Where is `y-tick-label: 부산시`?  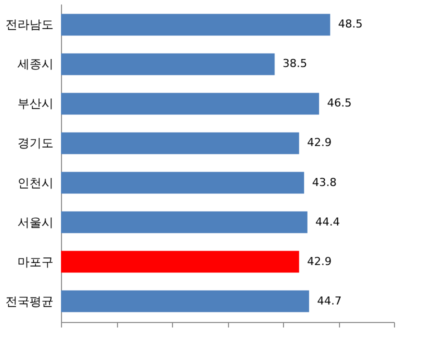
y-tick-label: 부산시 is located at coordinates (36, 103).